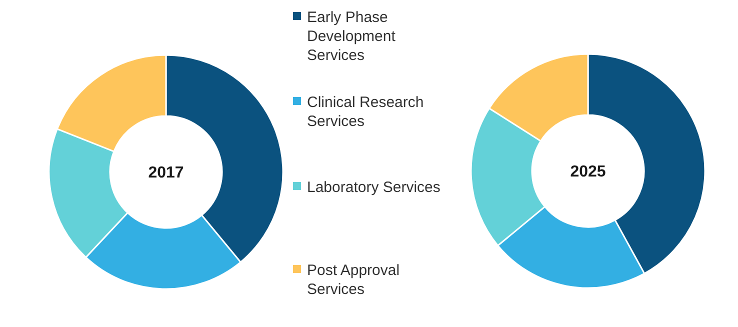 The image size is (738, 327). What do you see at coordinates (365, 112) in the screenshot?
I see `legend-label: Clinical Research Services` at bounding box center [365, 112].